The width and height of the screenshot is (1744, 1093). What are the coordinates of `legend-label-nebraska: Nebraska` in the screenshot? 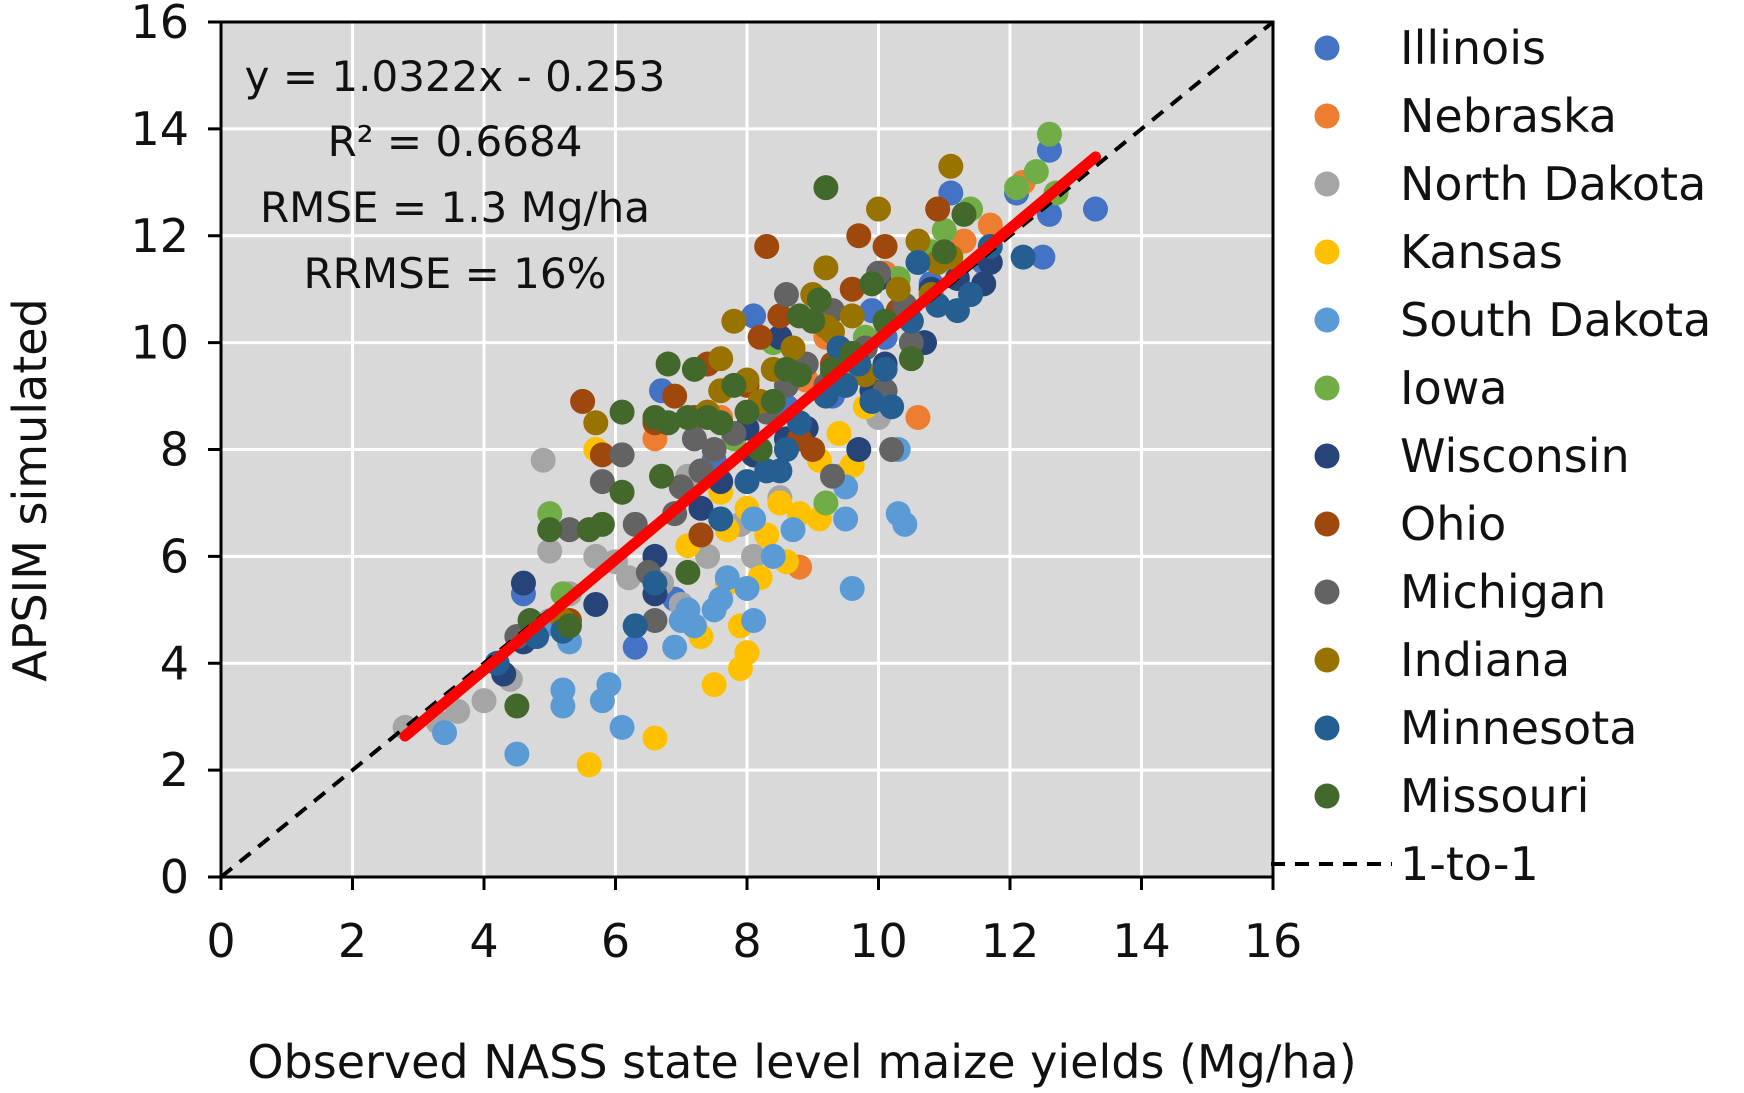 It's located at (1508, 116).